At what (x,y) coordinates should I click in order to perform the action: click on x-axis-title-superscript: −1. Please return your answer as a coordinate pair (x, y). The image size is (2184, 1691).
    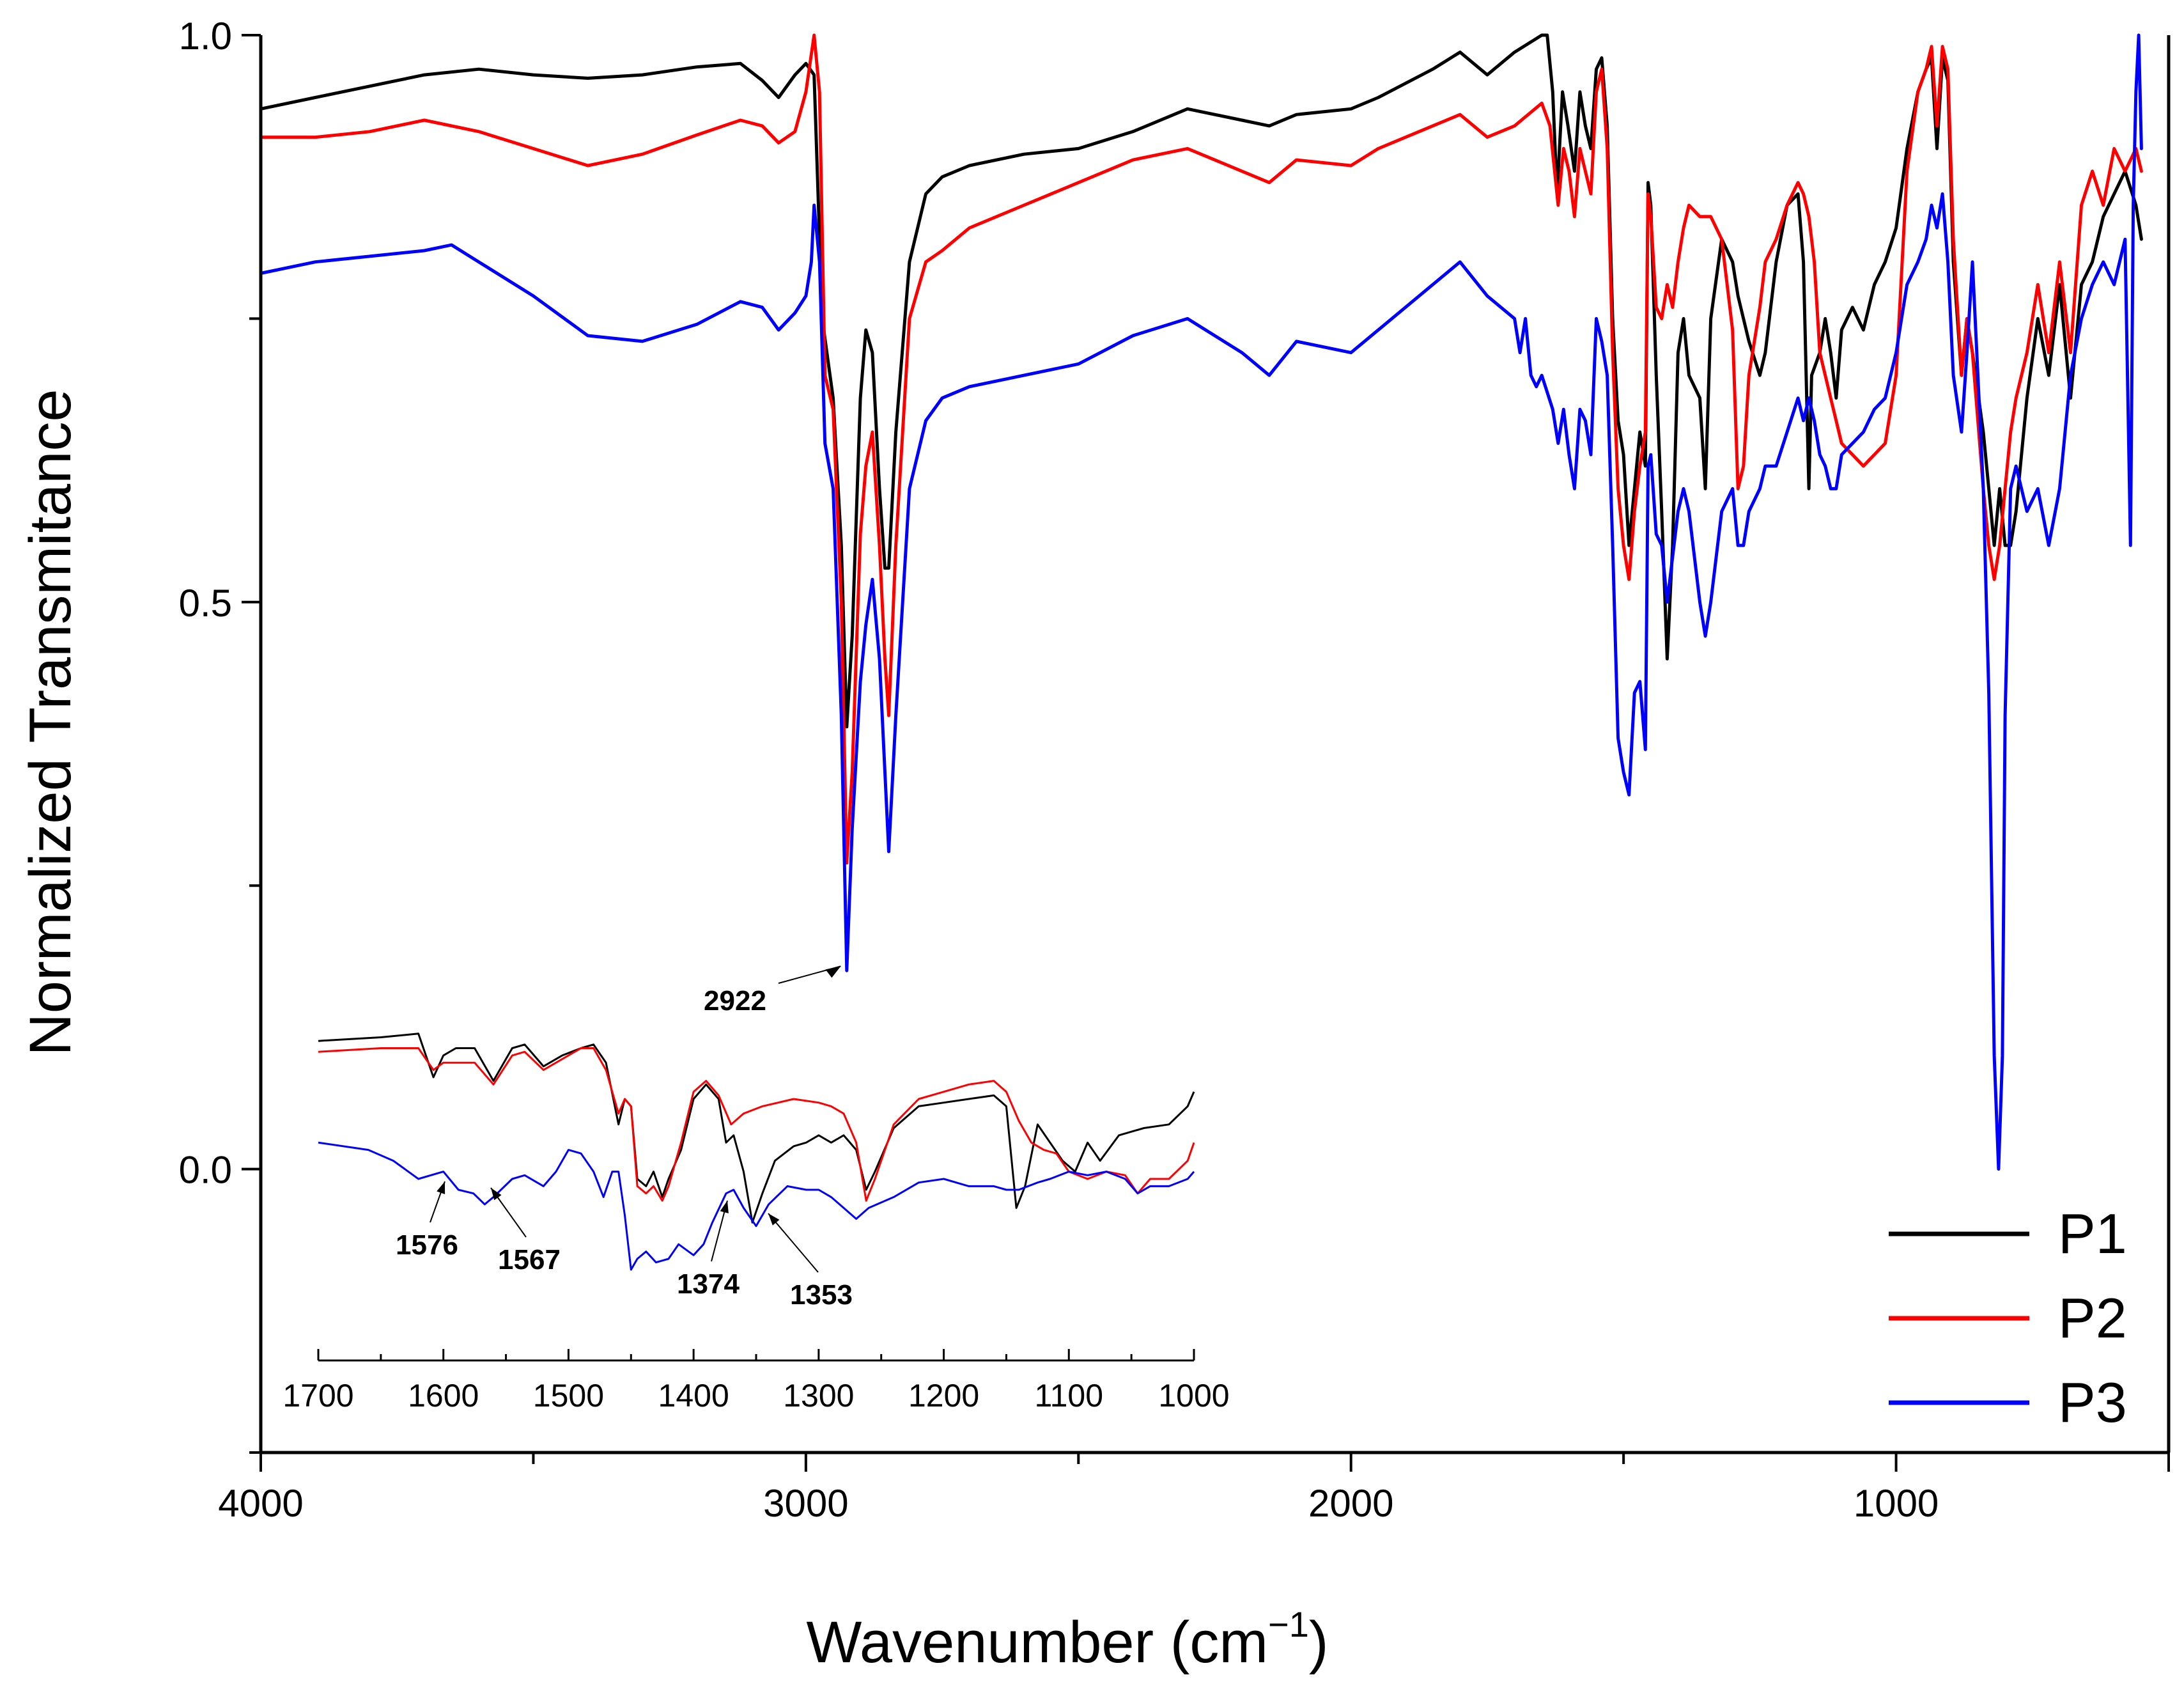
    Looking at the image, I should click on (1288, 1624).